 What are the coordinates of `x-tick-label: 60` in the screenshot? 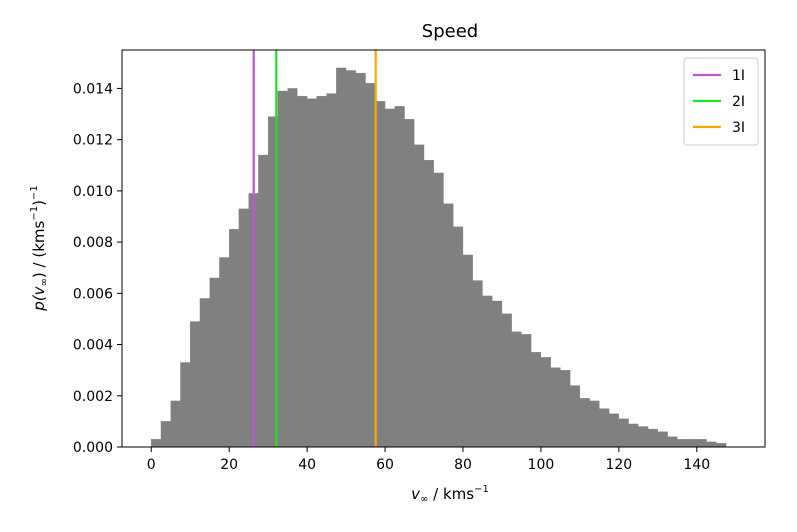 It's located at (385, 465).